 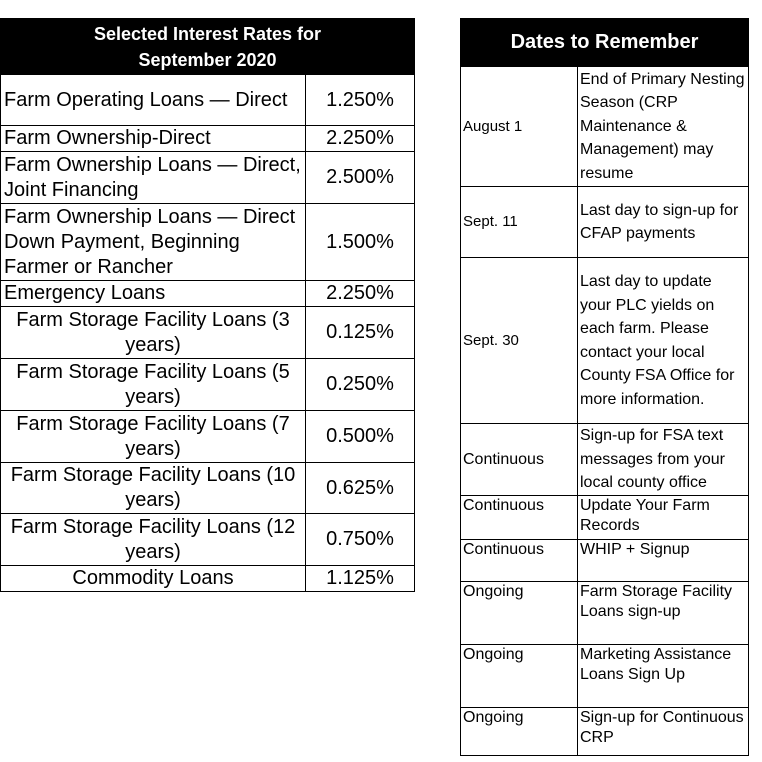 I want to click on loan-type: Farm Storage Facility Loans (5 years), so click(x=153, y=384).